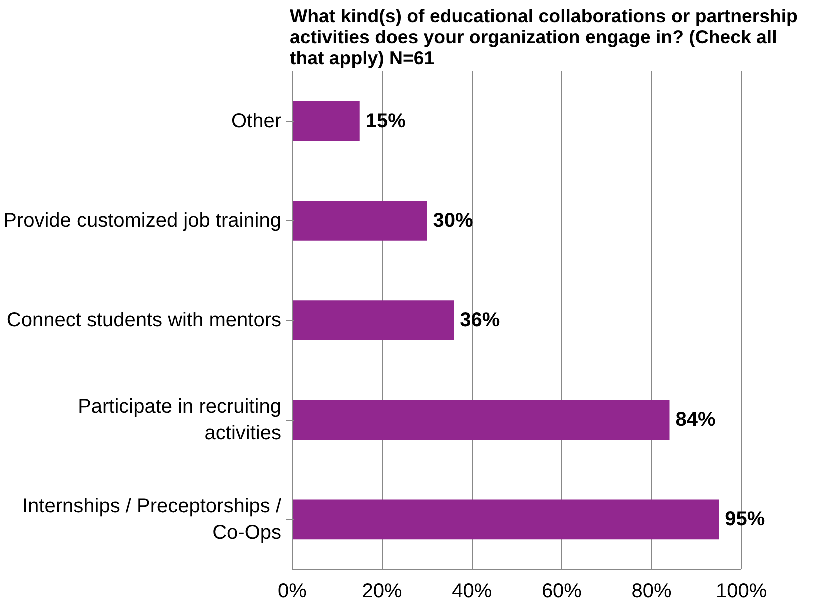  Describe the element at coordinates (544, 37) in the screenshot. I see `chart-title: What kind(s) of educational collaborations or partnership activities does your organization engage in? (Check all that apply) N=61` at that location.